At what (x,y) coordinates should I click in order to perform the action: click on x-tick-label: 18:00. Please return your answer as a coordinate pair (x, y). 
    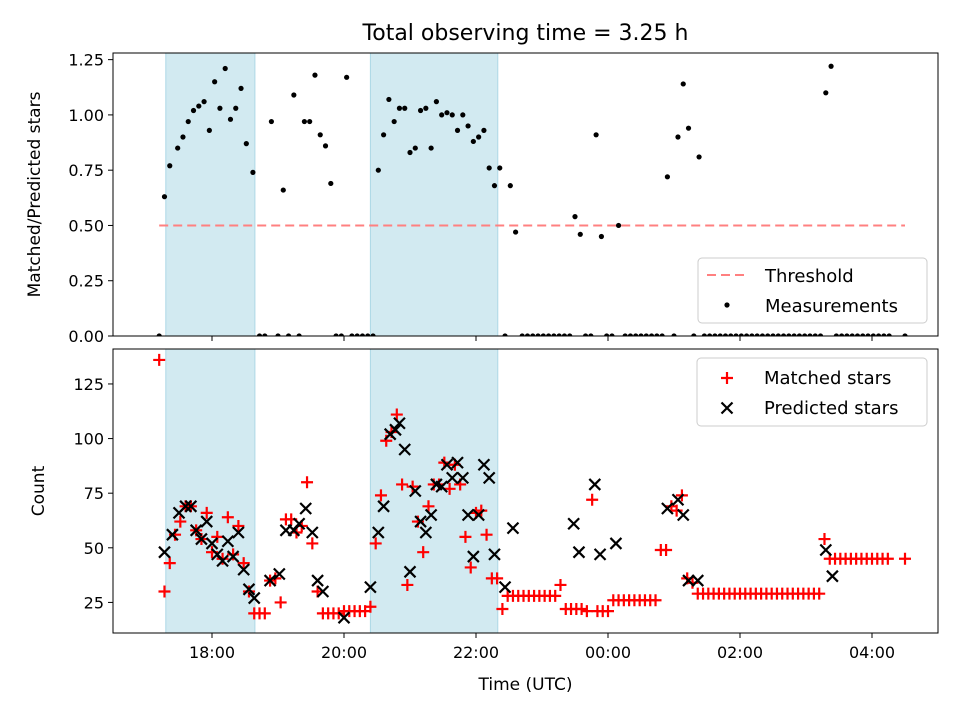
    Looking at the image, I should click on (212, 652).